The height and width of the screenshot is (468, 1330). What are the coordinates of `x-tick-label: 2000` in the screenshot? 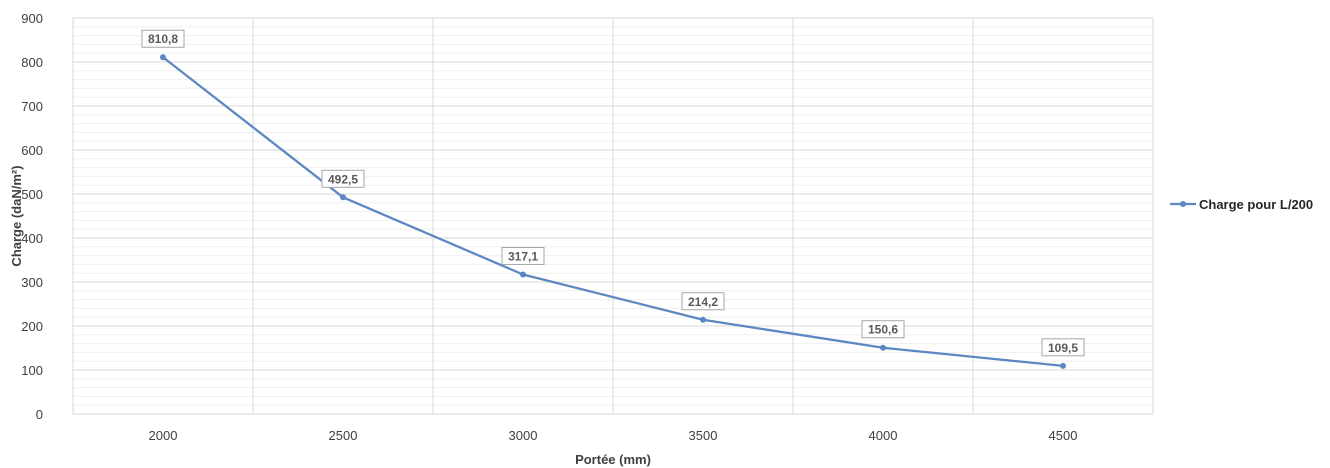 It's located at (163, 435).